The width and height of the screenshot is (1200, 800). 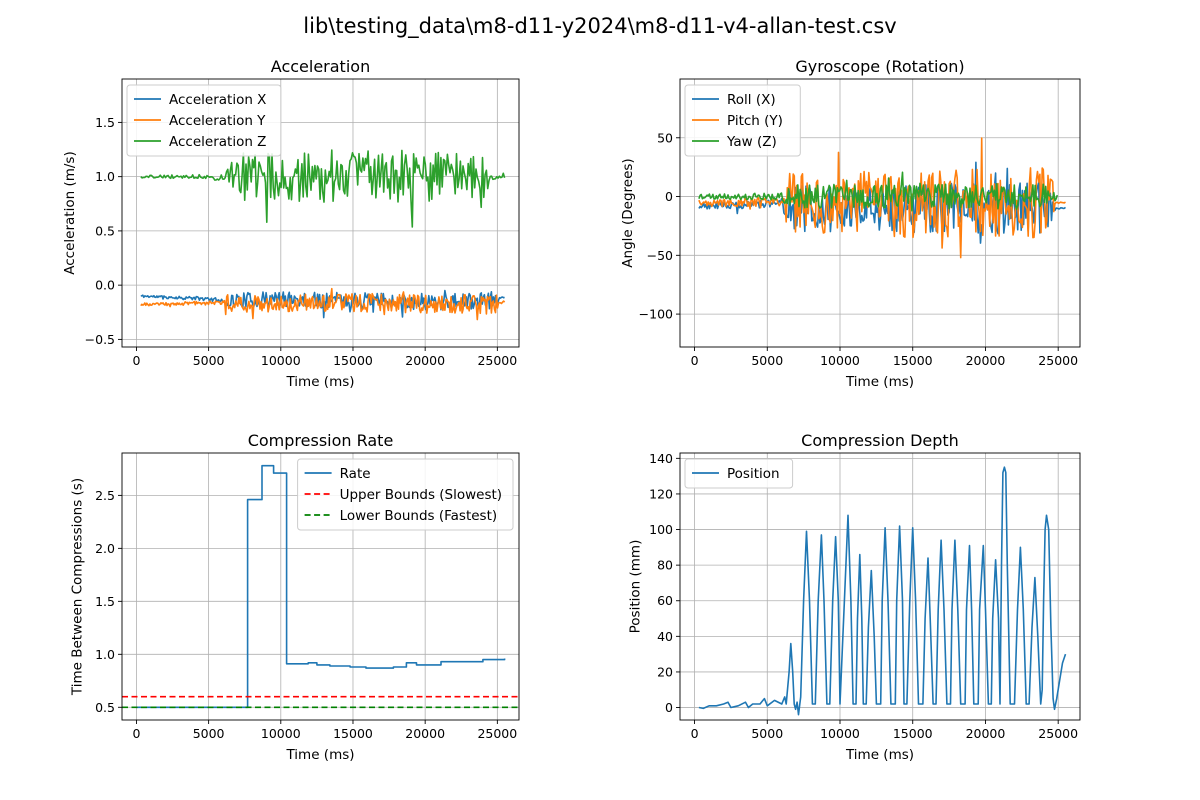 What do you see at coordinates (105, 548) in the screenshot?
I see `y-tick-label: 2.0` at bounding box center [105, 548].